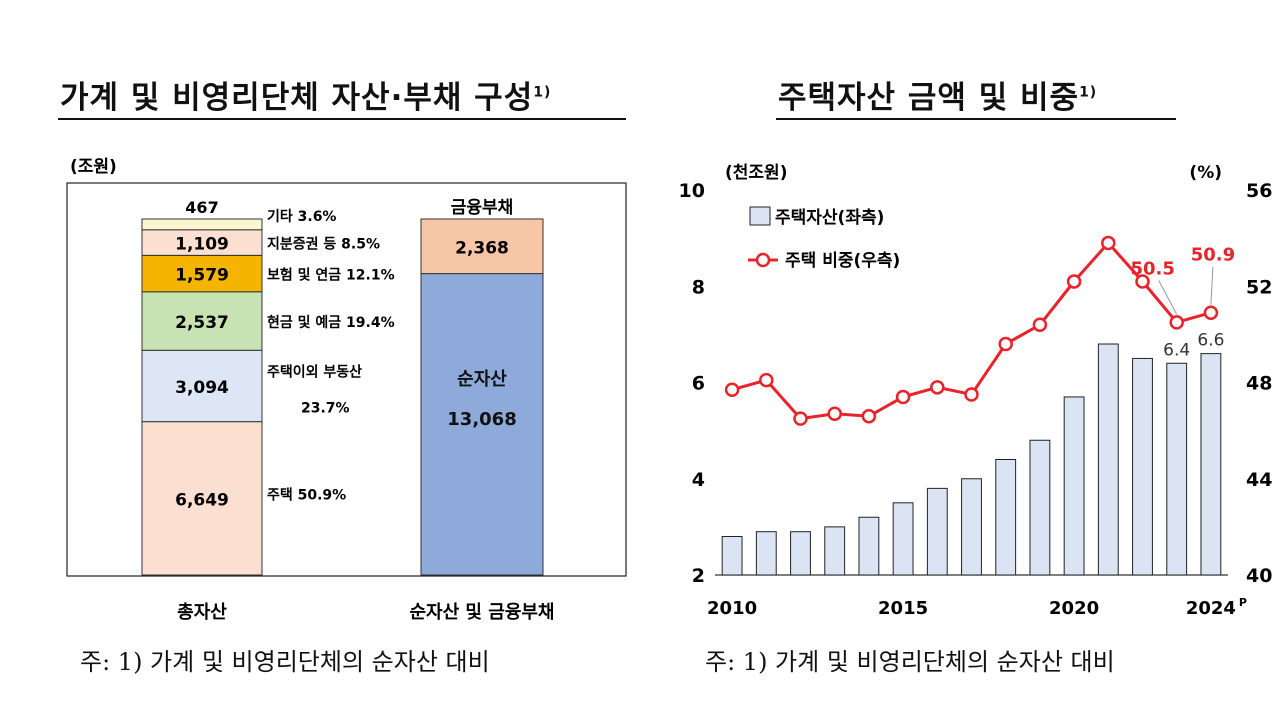 This screenshot has width=1280, height=720. I want to click on right-axis-tick-44: 44, so click(1259, 480).